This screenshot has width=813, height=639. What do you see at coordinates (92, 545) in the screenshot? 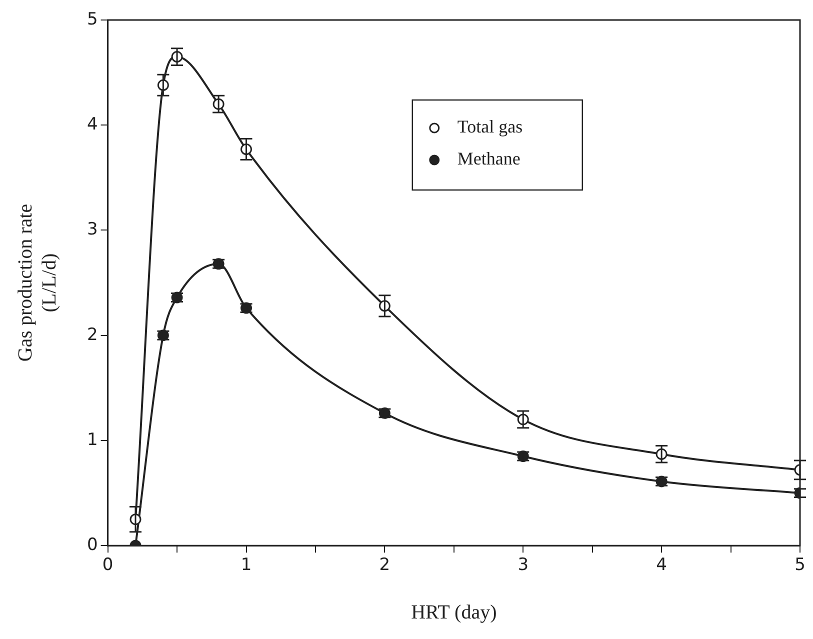
I see `y-tick-label: 0` at bounding box center [92, 545].